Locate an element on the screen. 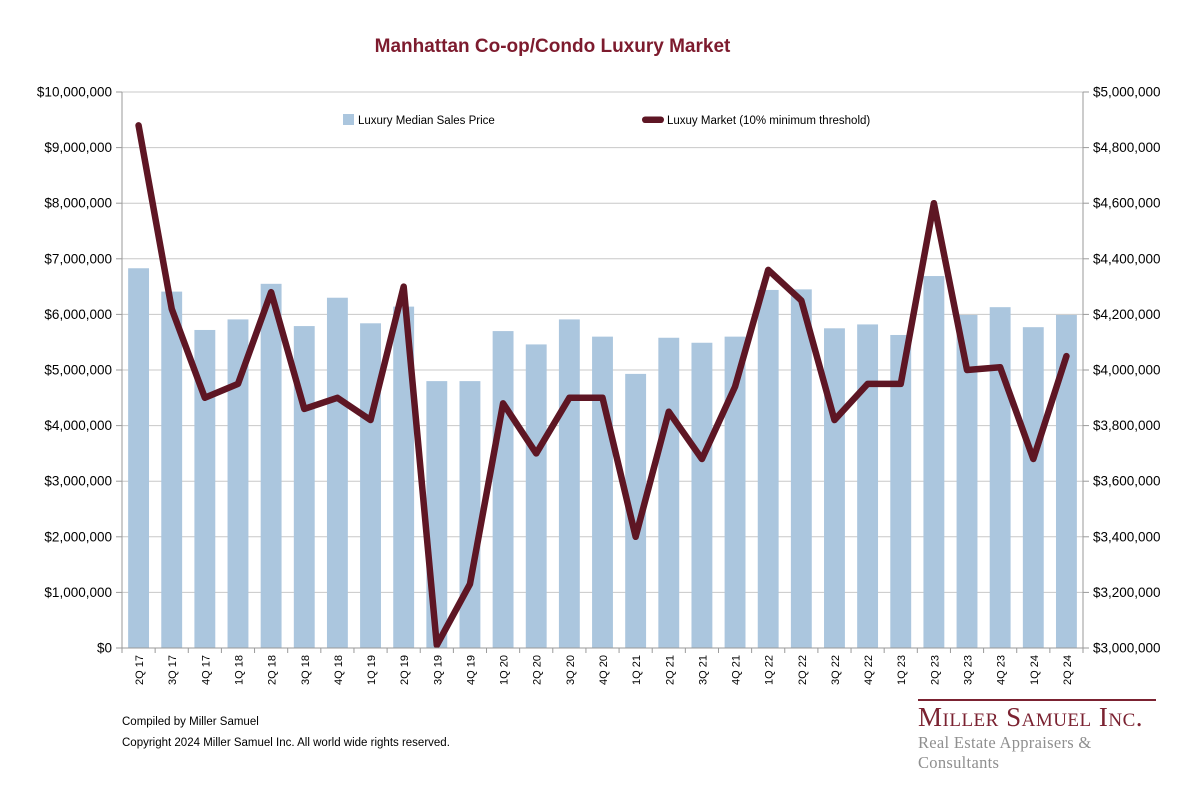 Image resolution: width=1200 pixels, height=792 pixels. x-axis-label: 2Q 23 is located at coordinates (935, 670).